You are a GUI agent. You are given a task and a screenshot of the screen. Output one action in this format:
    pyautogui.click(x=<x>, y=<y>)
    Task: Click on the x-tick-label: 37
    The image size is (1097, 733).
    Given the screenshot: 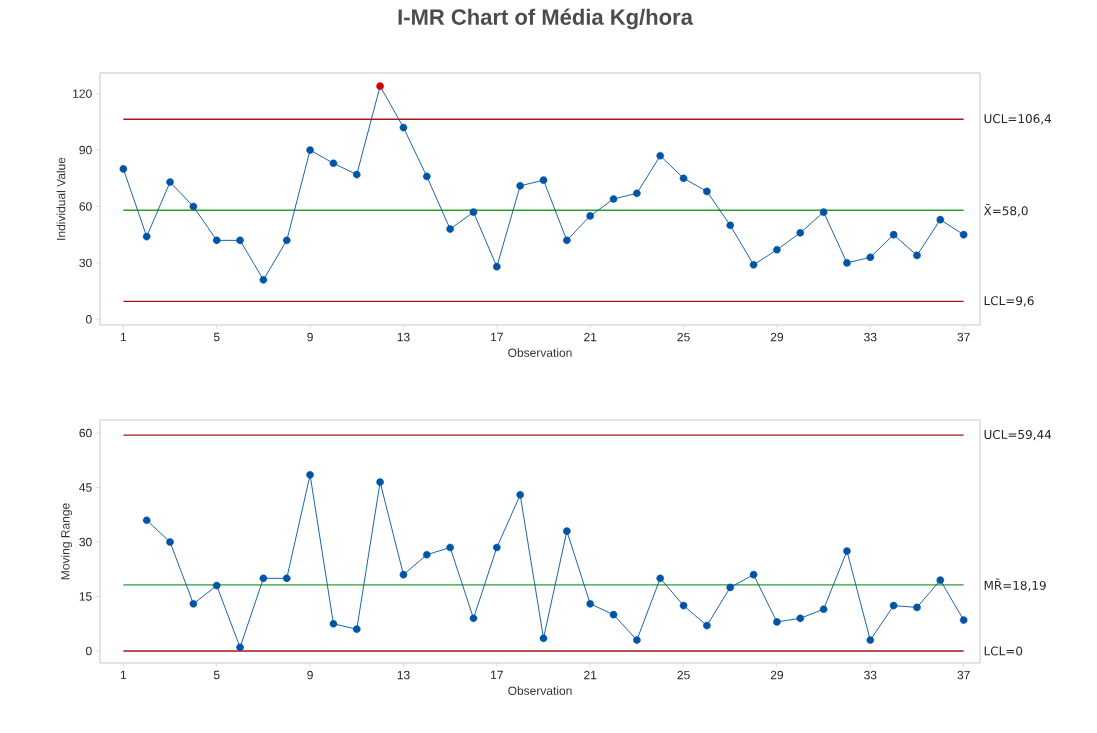 What is the action you would take?
    pyautogui.click(x=963, y=337)
    